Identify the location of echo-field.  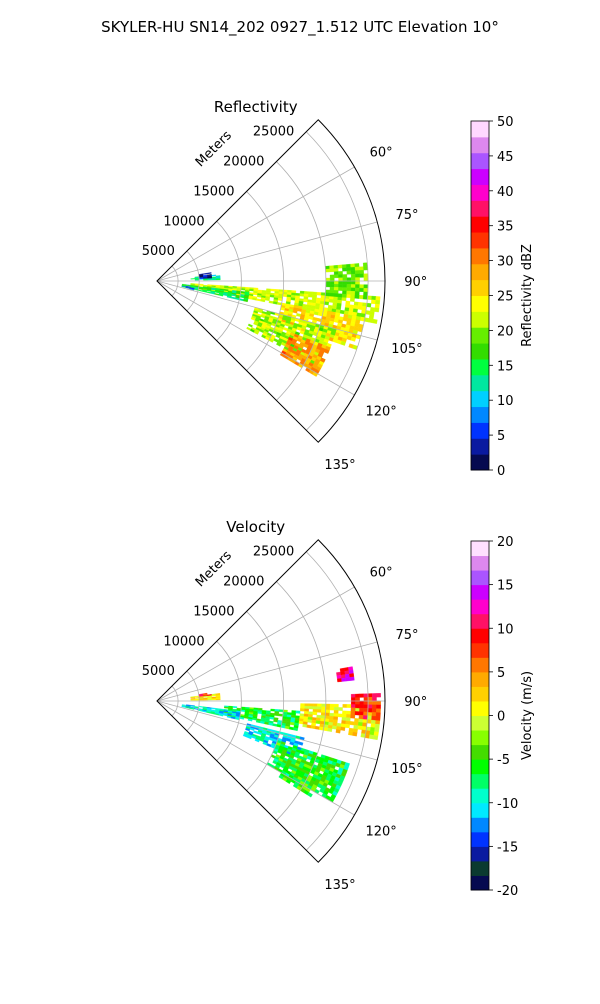
(281, 734).